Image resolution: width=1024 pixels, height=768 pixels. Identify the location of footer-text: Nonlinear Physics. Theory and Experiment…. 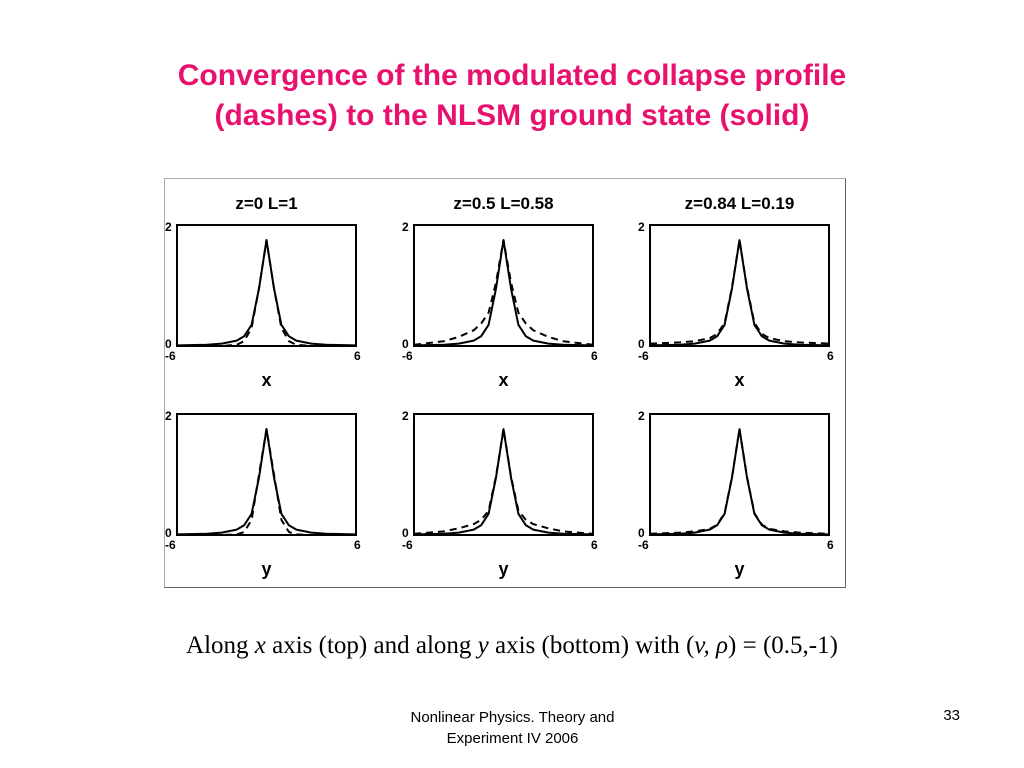
(512, 728).